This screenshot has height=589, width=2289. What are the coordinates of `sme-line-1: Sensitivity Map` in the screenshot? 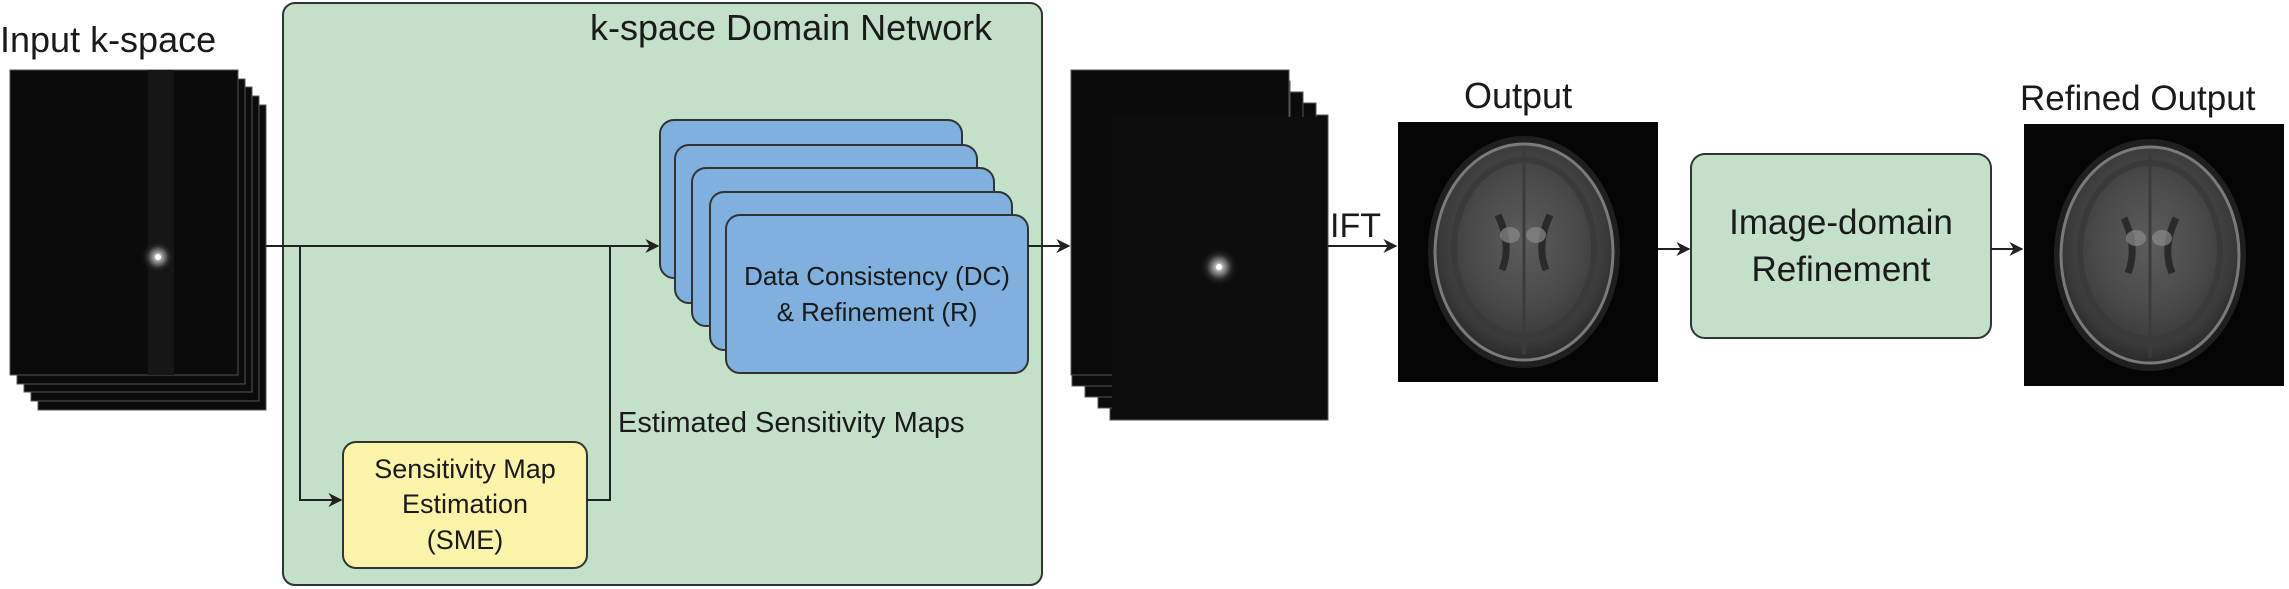 It's located at (465, 469).